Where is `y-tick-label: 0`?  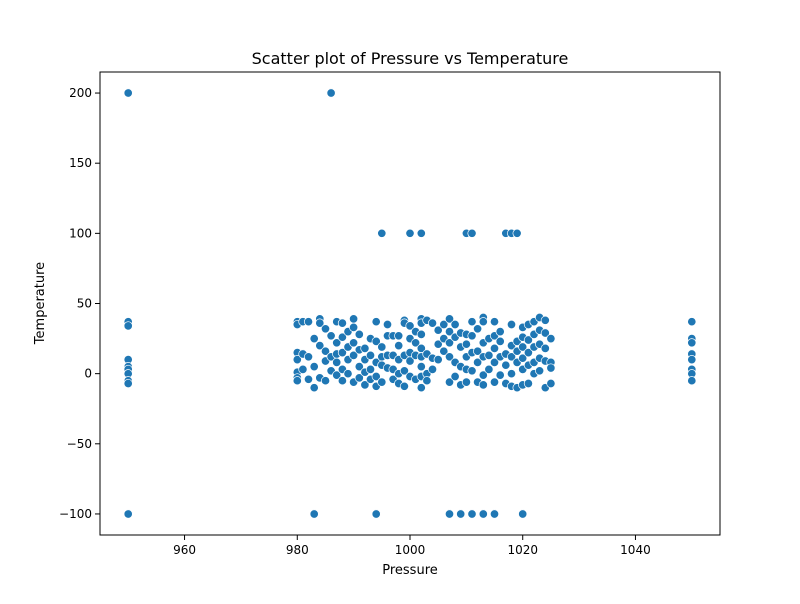 y-tick-label: 0 is located at coordinates (88, 374).